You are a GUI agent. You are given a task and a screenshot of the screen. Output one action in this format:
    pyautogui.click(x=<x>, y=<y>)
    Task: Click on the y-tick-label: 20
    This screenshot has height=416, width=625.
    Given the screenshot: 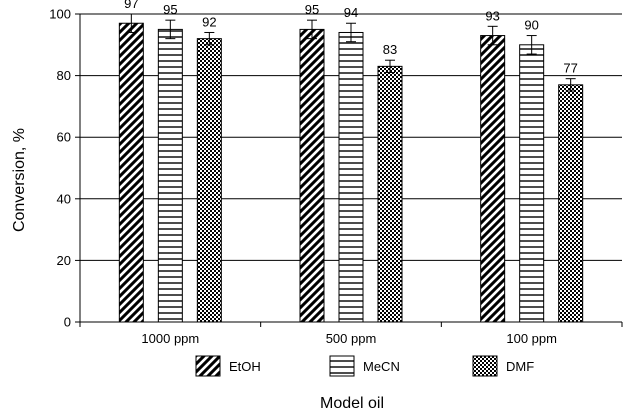 What is the action you would take?
    pyautogui.click(x=64, y=260)
    